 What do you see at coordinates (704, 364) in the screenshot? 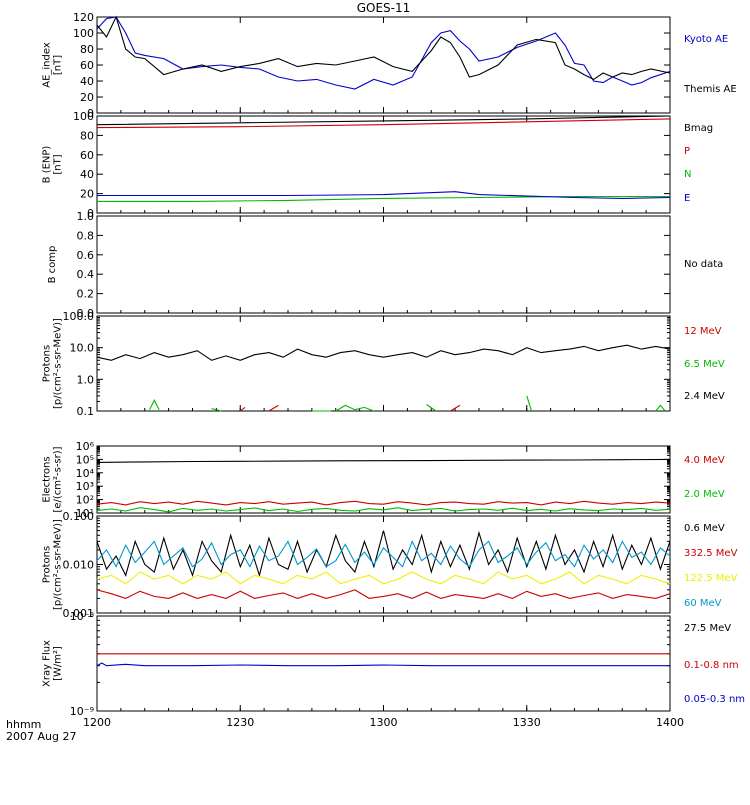
I see `legend-entry: 6.5 MeV` at bounding box center [704, 364].